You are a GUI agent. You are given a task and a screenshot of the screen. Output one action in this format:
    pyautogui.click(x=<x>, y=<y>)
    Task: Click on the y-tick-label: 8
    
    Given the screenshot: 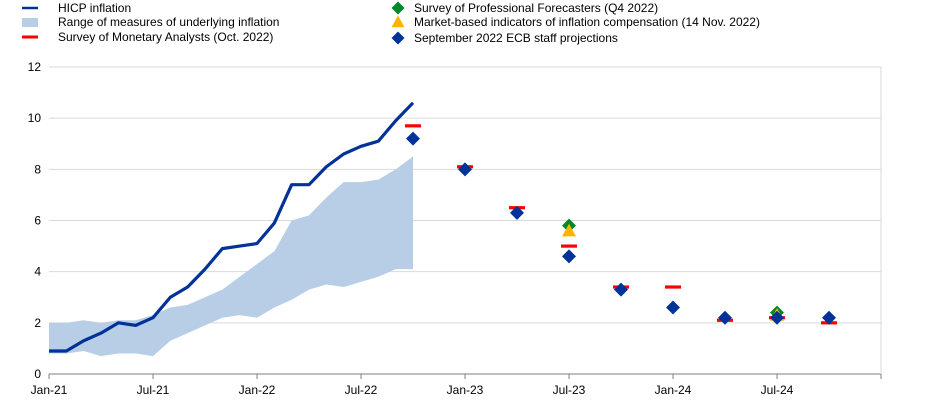 What is the action you would take?
    pyautogui.click(x=37, y=169)
    